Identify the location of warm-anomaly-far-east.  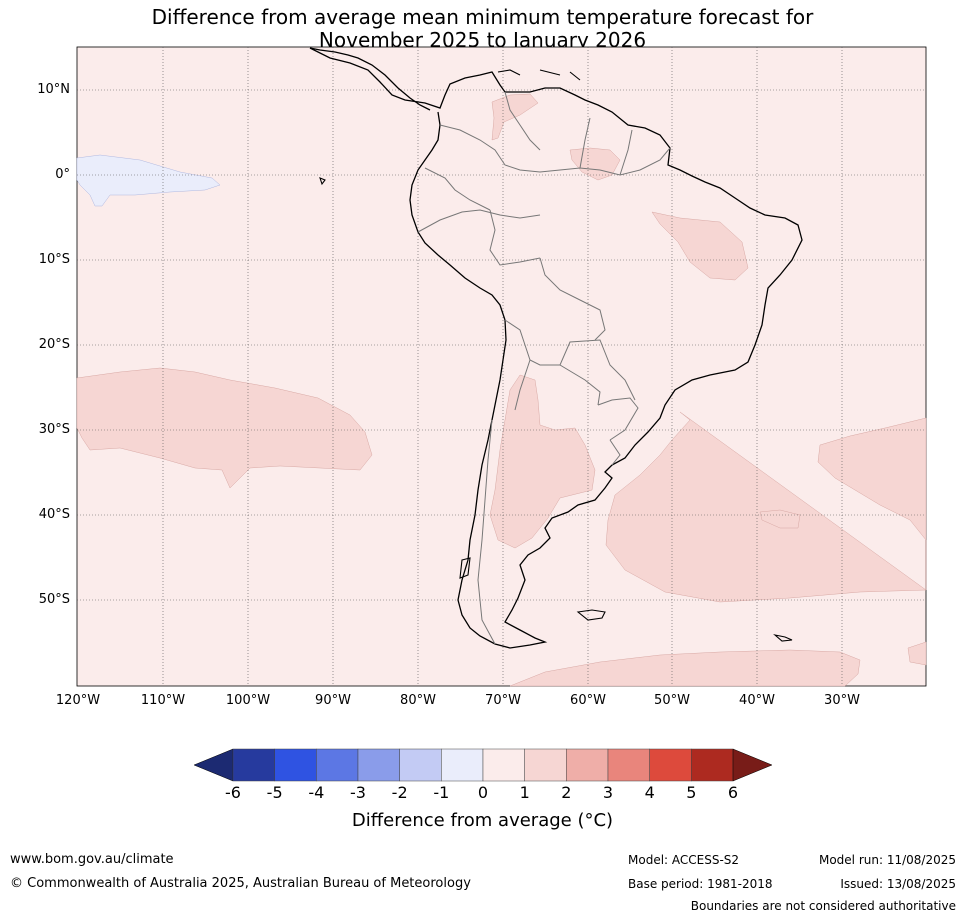
(917, 653).